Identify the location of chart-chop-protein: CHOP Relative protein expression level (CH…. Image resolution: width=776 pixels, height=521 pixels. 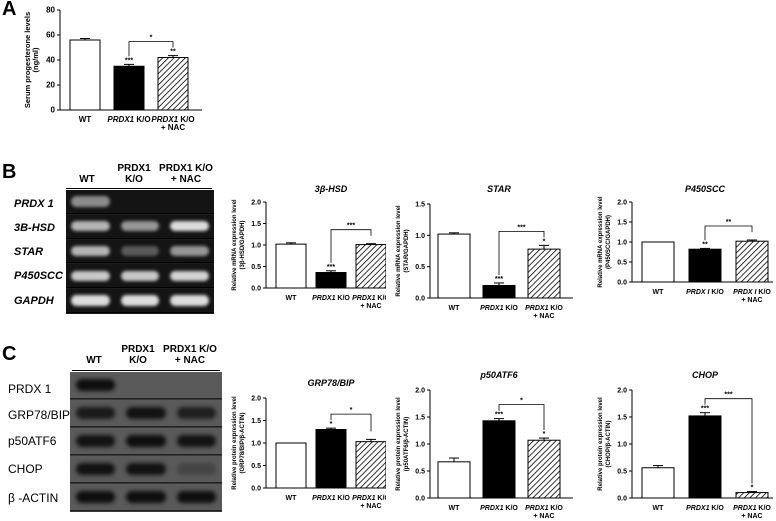
(685, 445).